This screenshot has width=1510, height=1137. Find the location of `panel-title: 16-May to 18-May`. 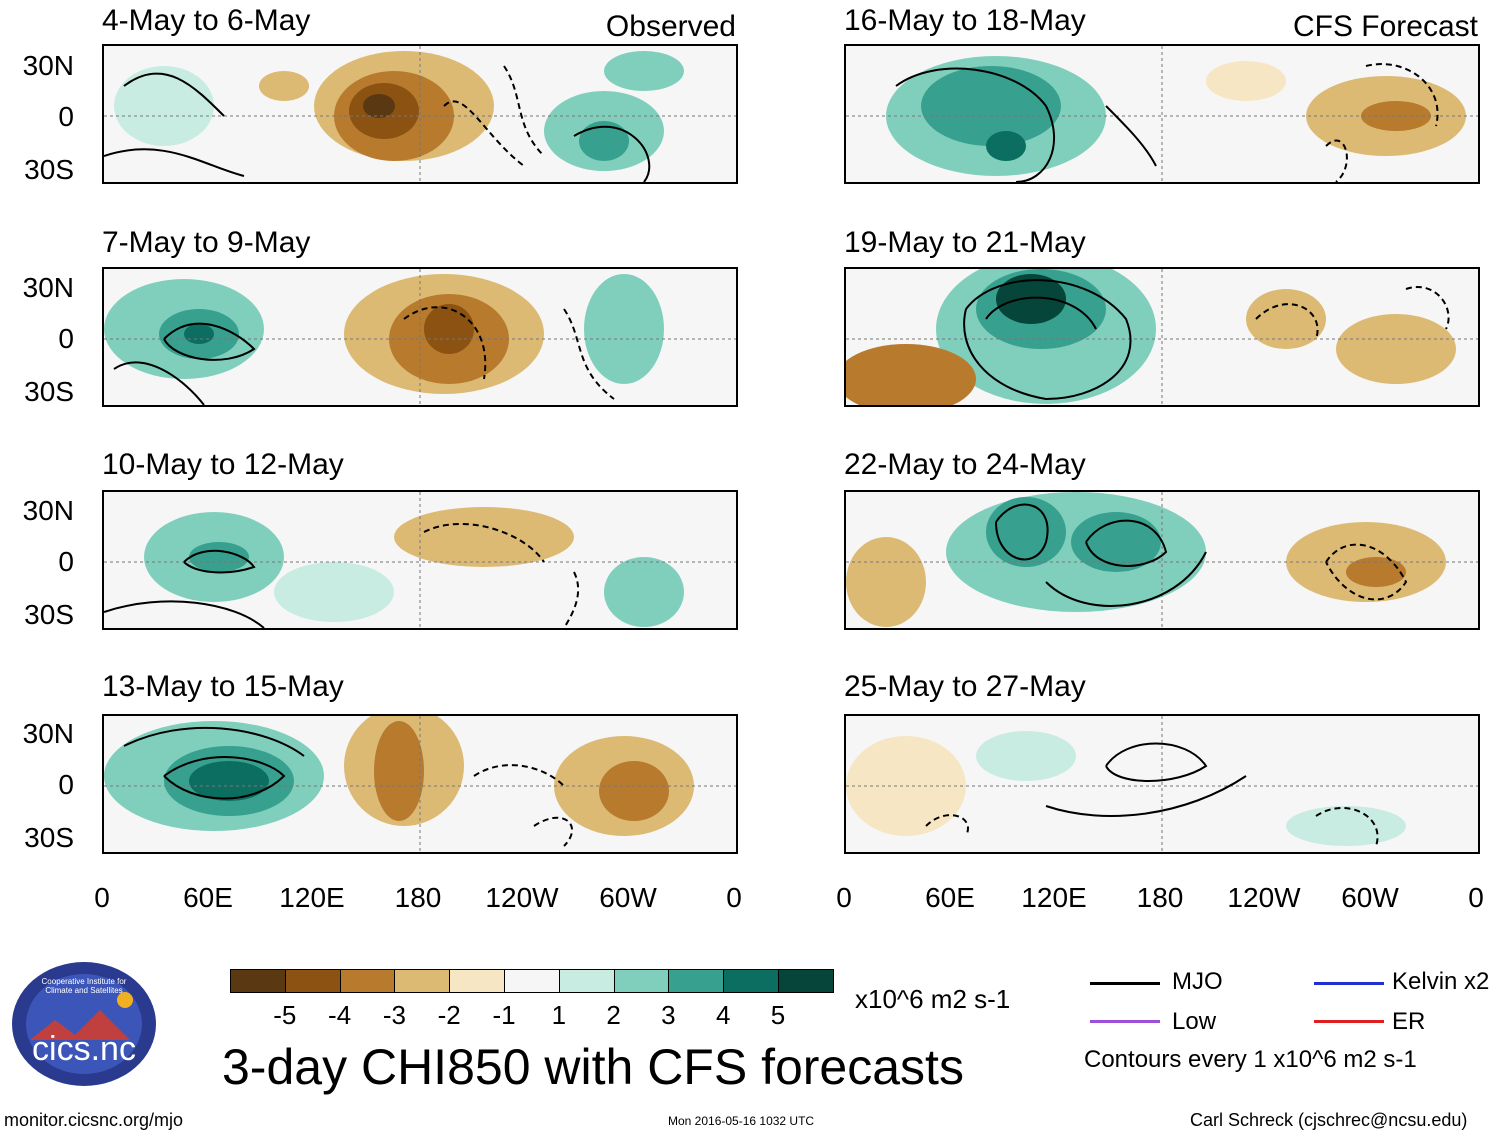

panel-title: 16-May to 18-May is located at coordinates (965, 20).